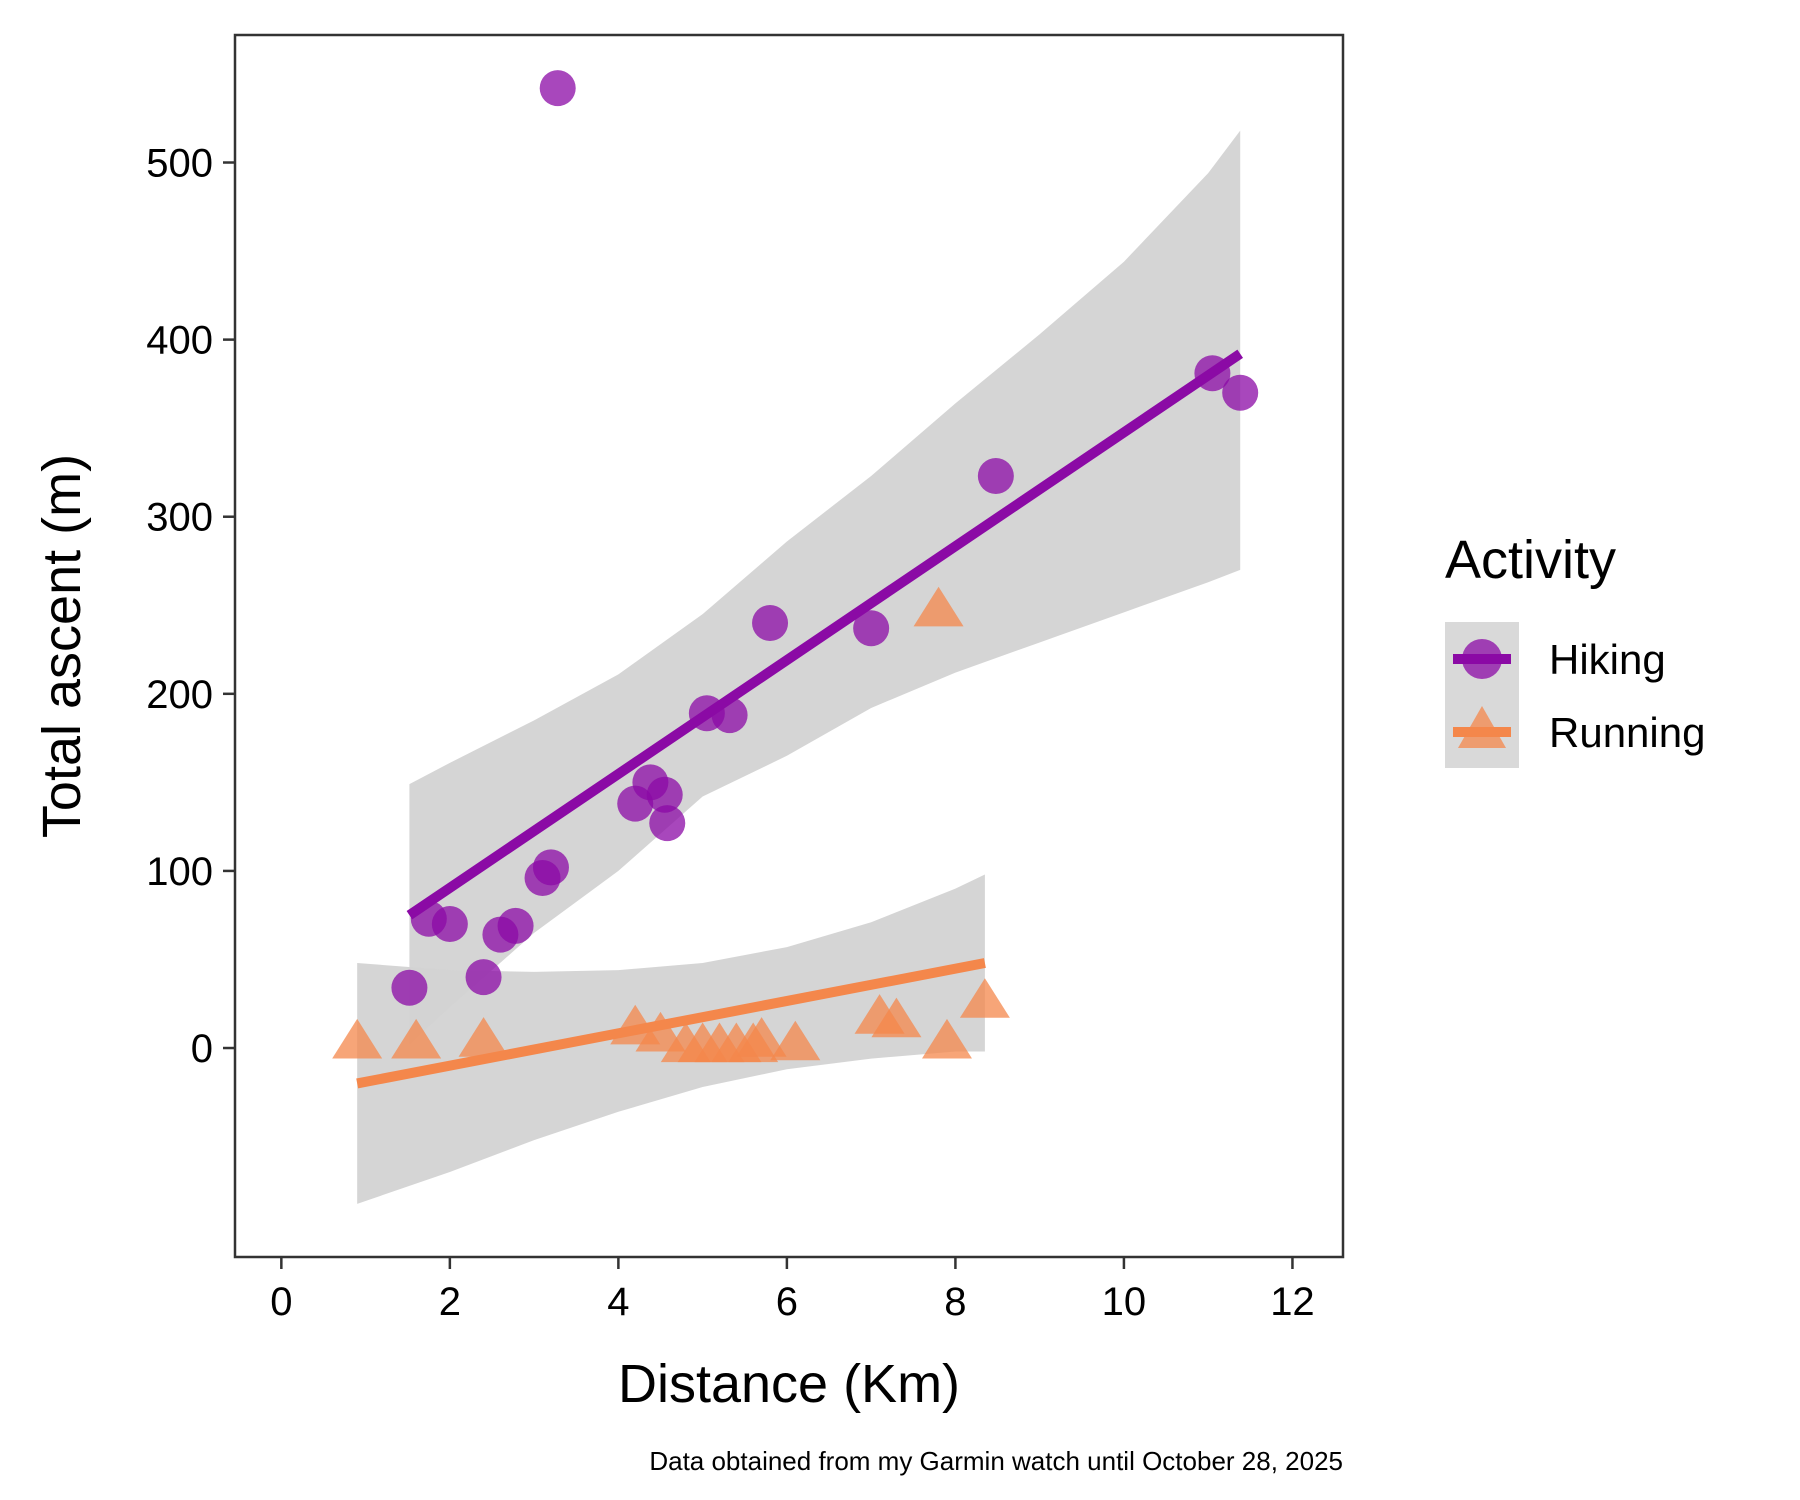 The width and height of the screenshot is (1800, 1500). What do you see at coordinates (179, 695) in the screenshot?
I see `y-tick-label-200: 200` at bounding box center [179, 695].